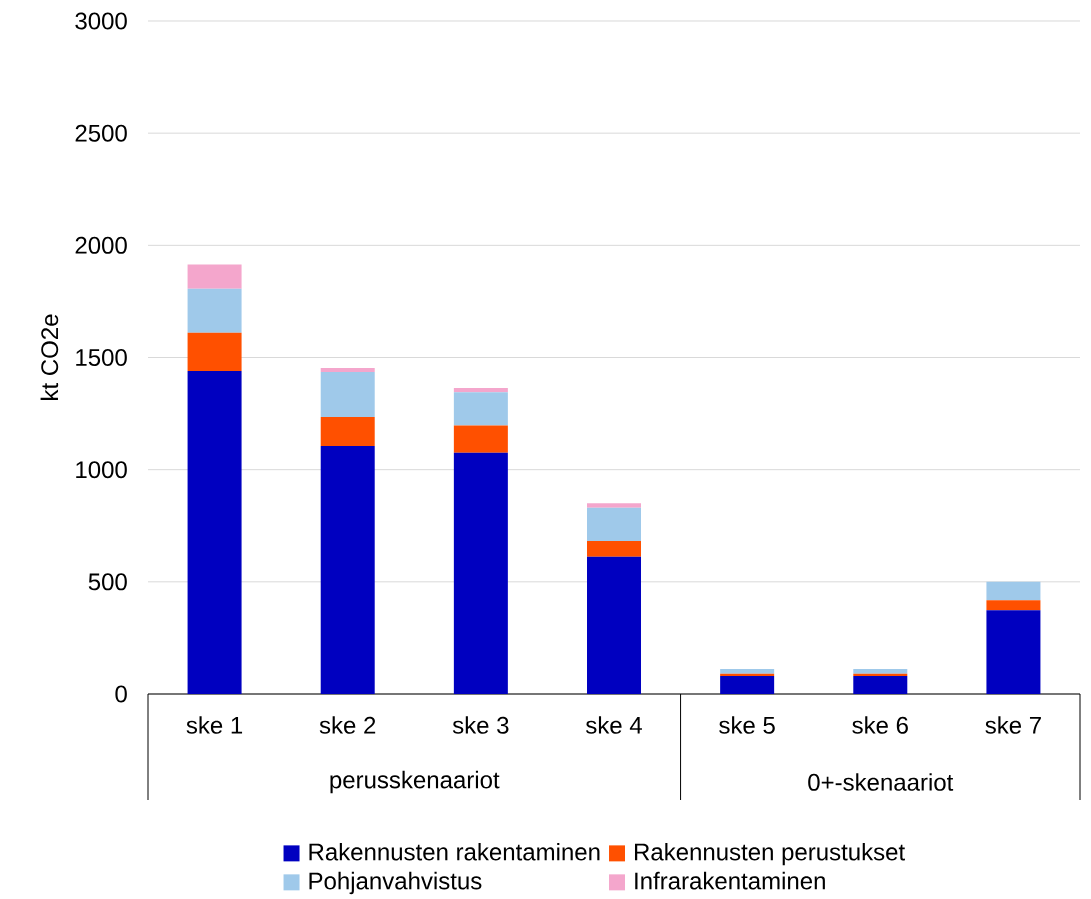  I want to click on legend-label: Rakennusten perustukset, so click(769, 854).